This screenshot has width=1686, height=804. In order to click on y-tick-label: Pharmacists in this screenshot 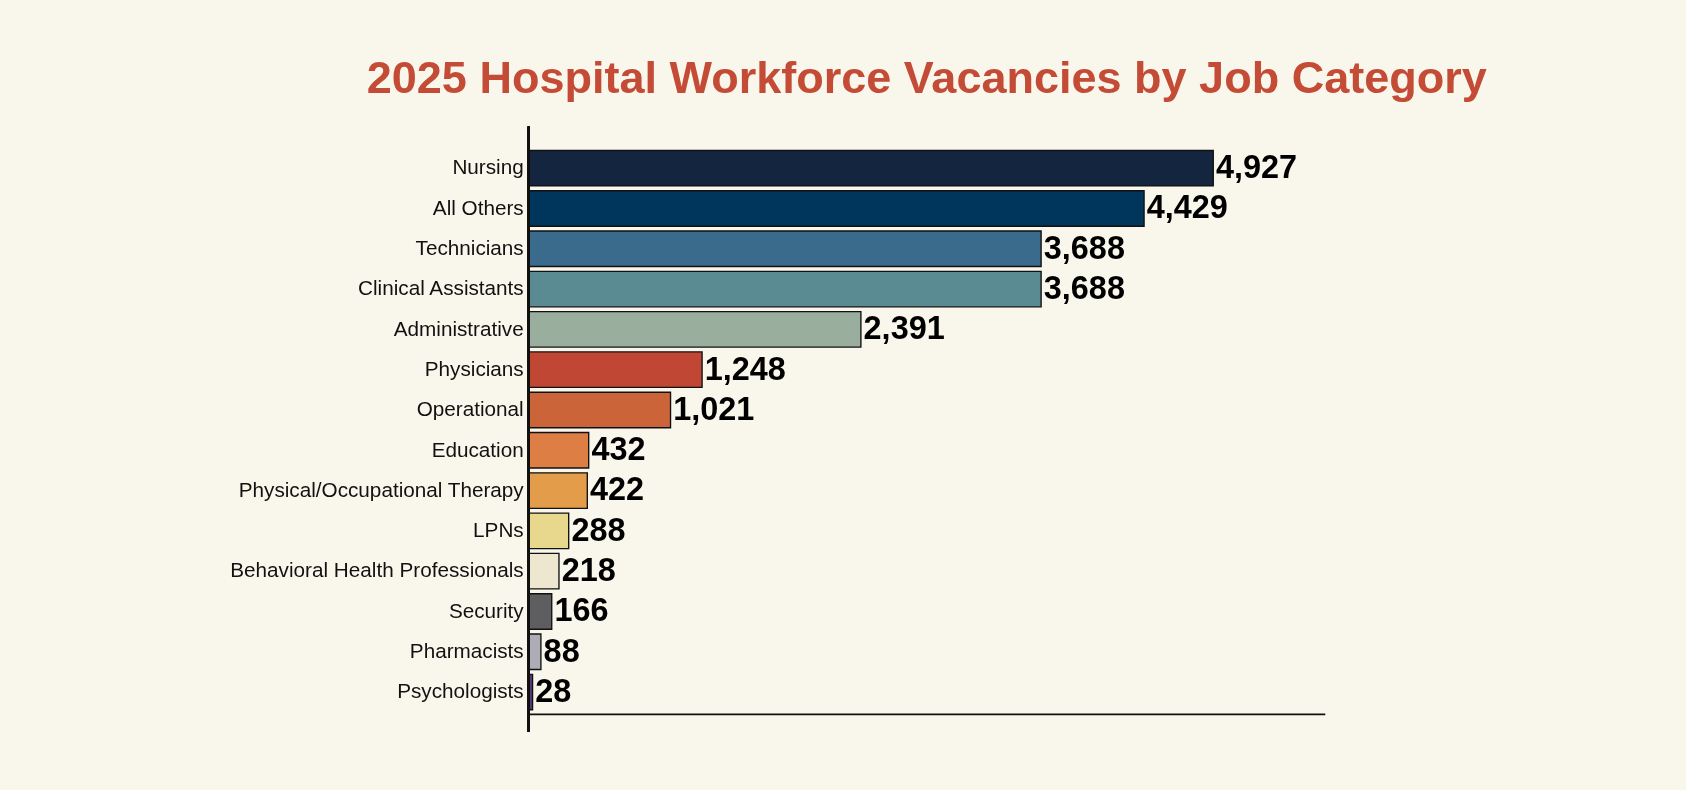, I will do `click(466, 651)`.